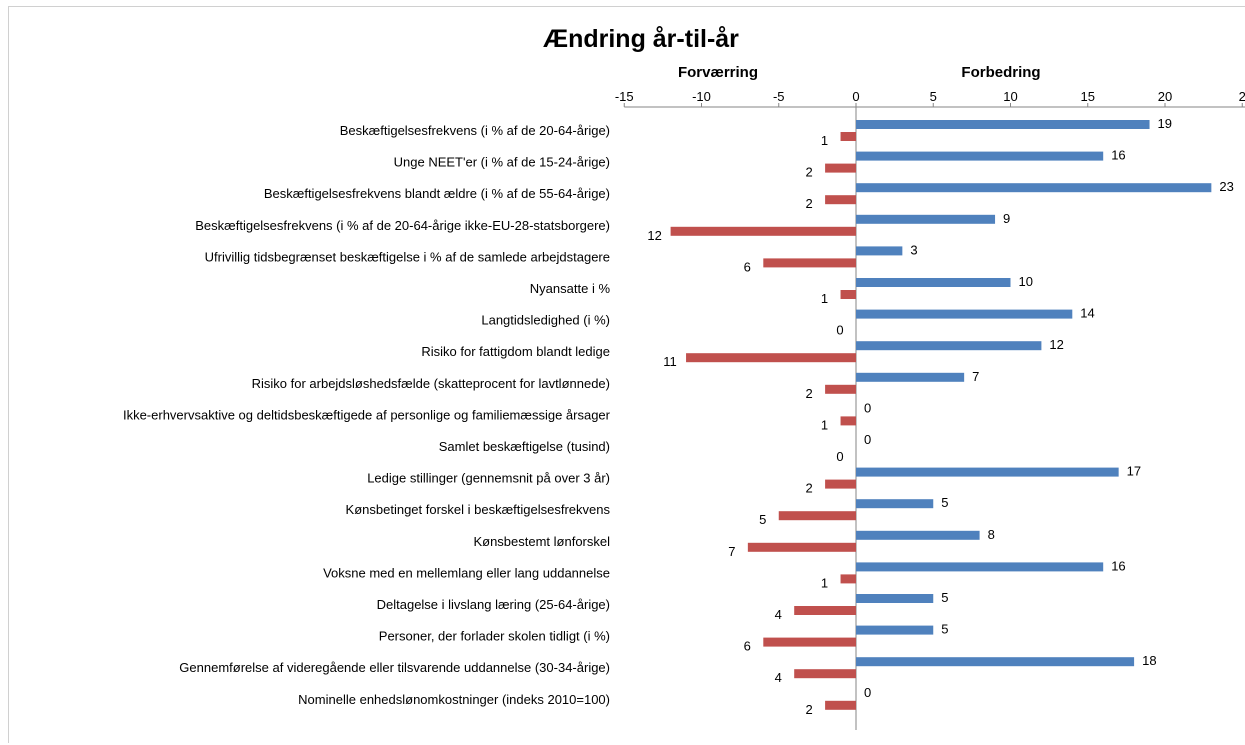 The image size is (1245, 745). What do you see at coordinates (731, 551) in the screenshot?
I see `worsening-value-label: 7` at bounding box center [731, 551].